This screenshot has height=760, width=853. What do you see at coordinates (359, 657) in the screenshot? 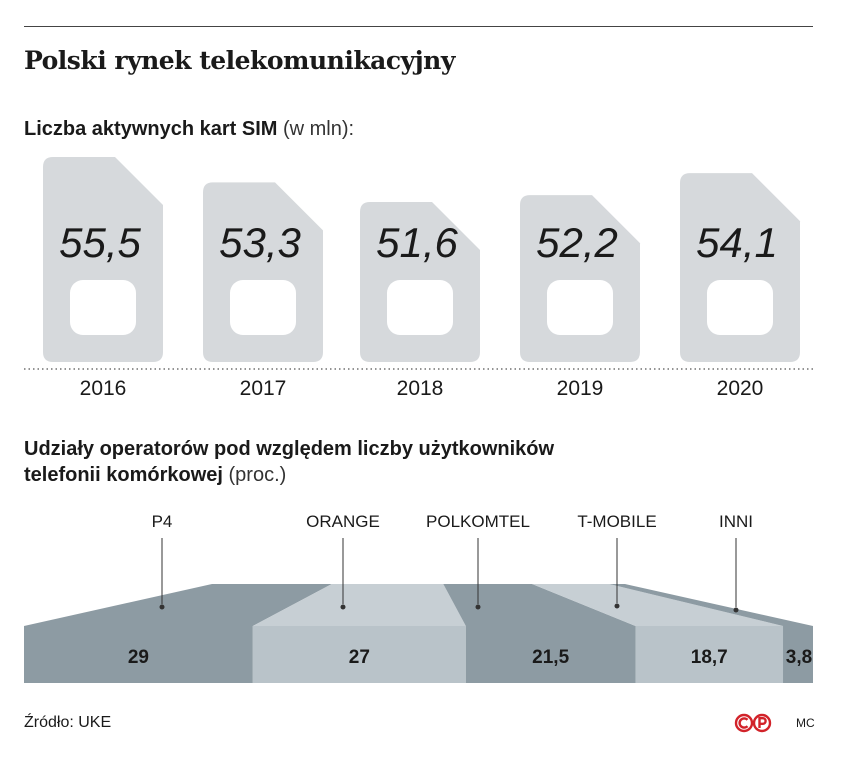
I see `share-value-label: 27` at bounding box center [359, 657].